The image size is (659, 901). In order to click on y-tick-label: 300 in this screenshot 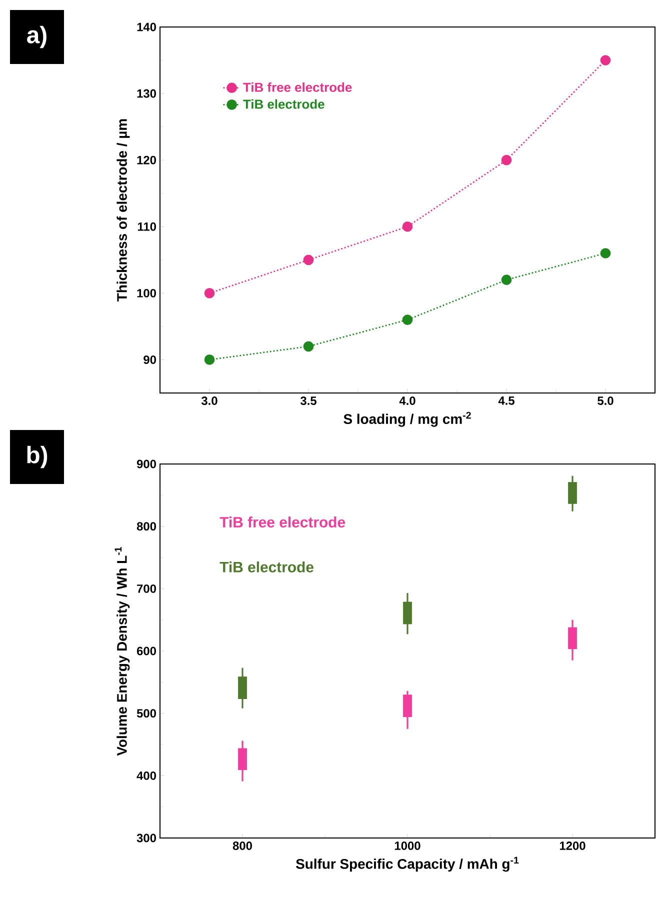, I will do `click(146, 838)`.